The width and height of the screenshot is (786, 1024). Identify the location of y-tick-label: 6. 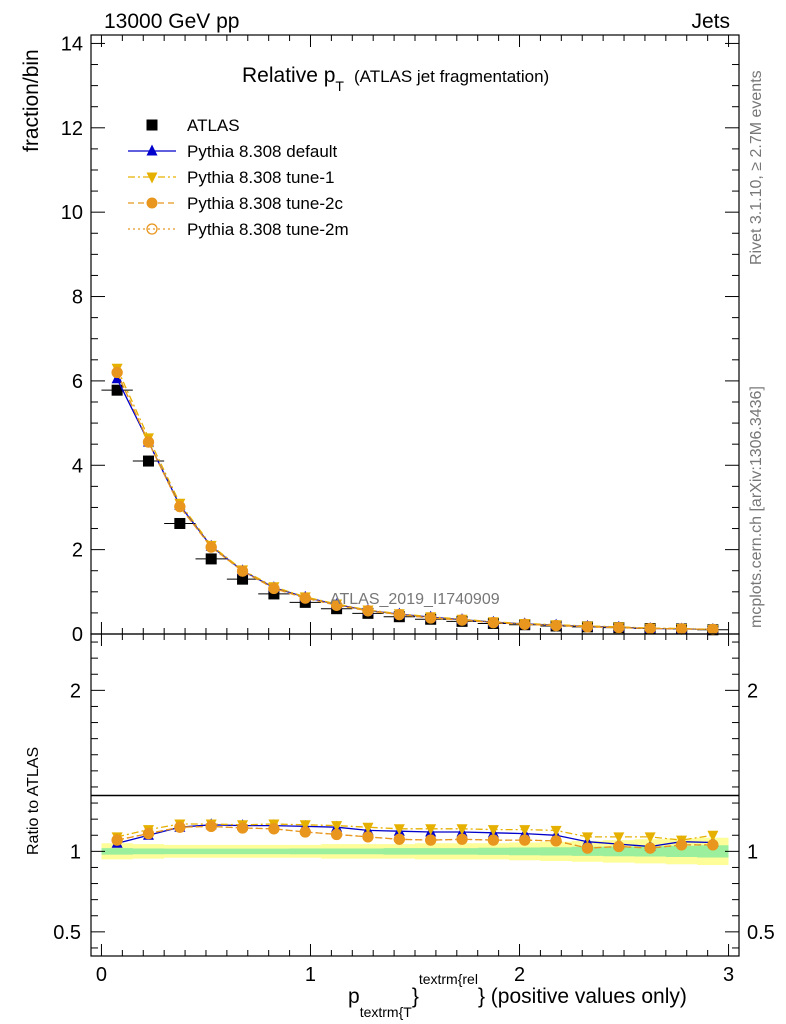
(77, 382).